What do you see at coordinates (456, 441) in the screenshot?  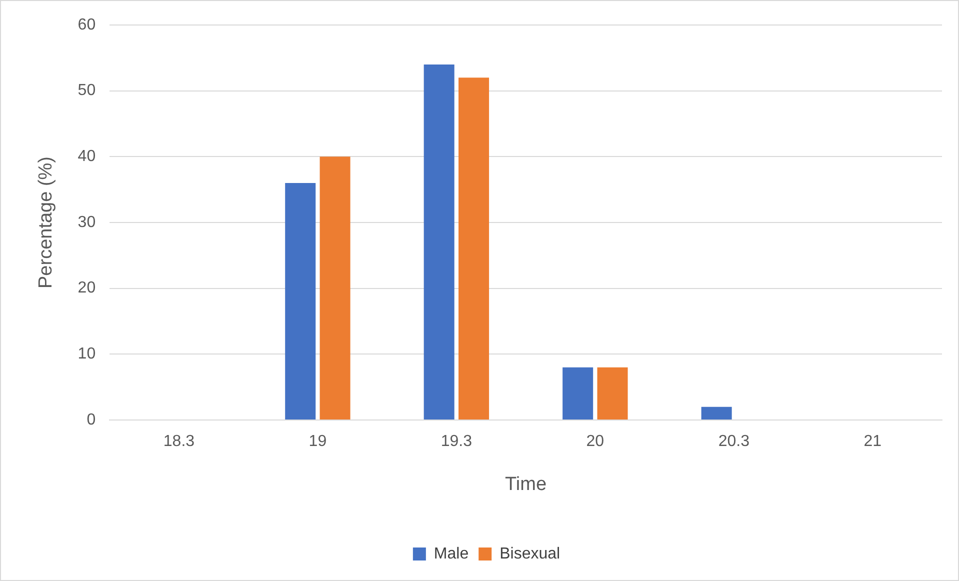 I see `x-tick-label: 19.3` at bounding box center [456, 441].